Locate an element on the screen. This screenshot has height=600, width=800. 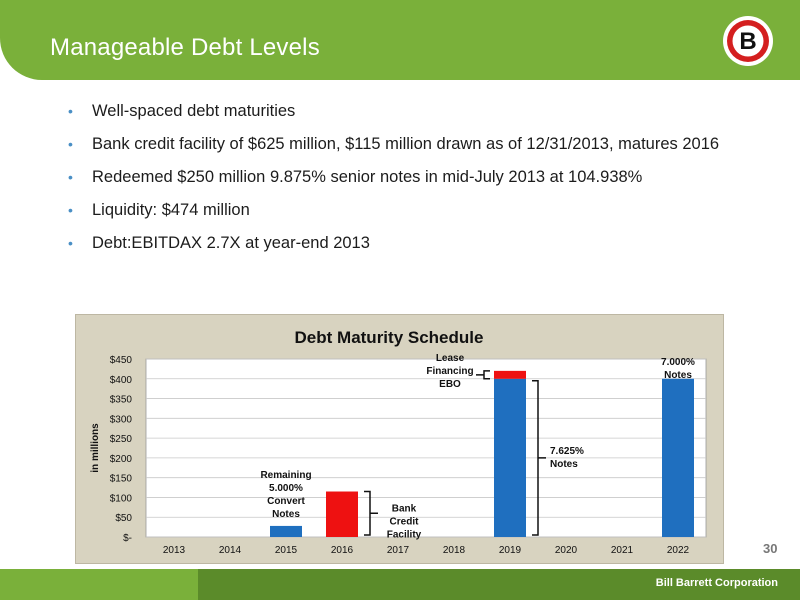
annotation-label: Convert is located at coordinates (286, 501).